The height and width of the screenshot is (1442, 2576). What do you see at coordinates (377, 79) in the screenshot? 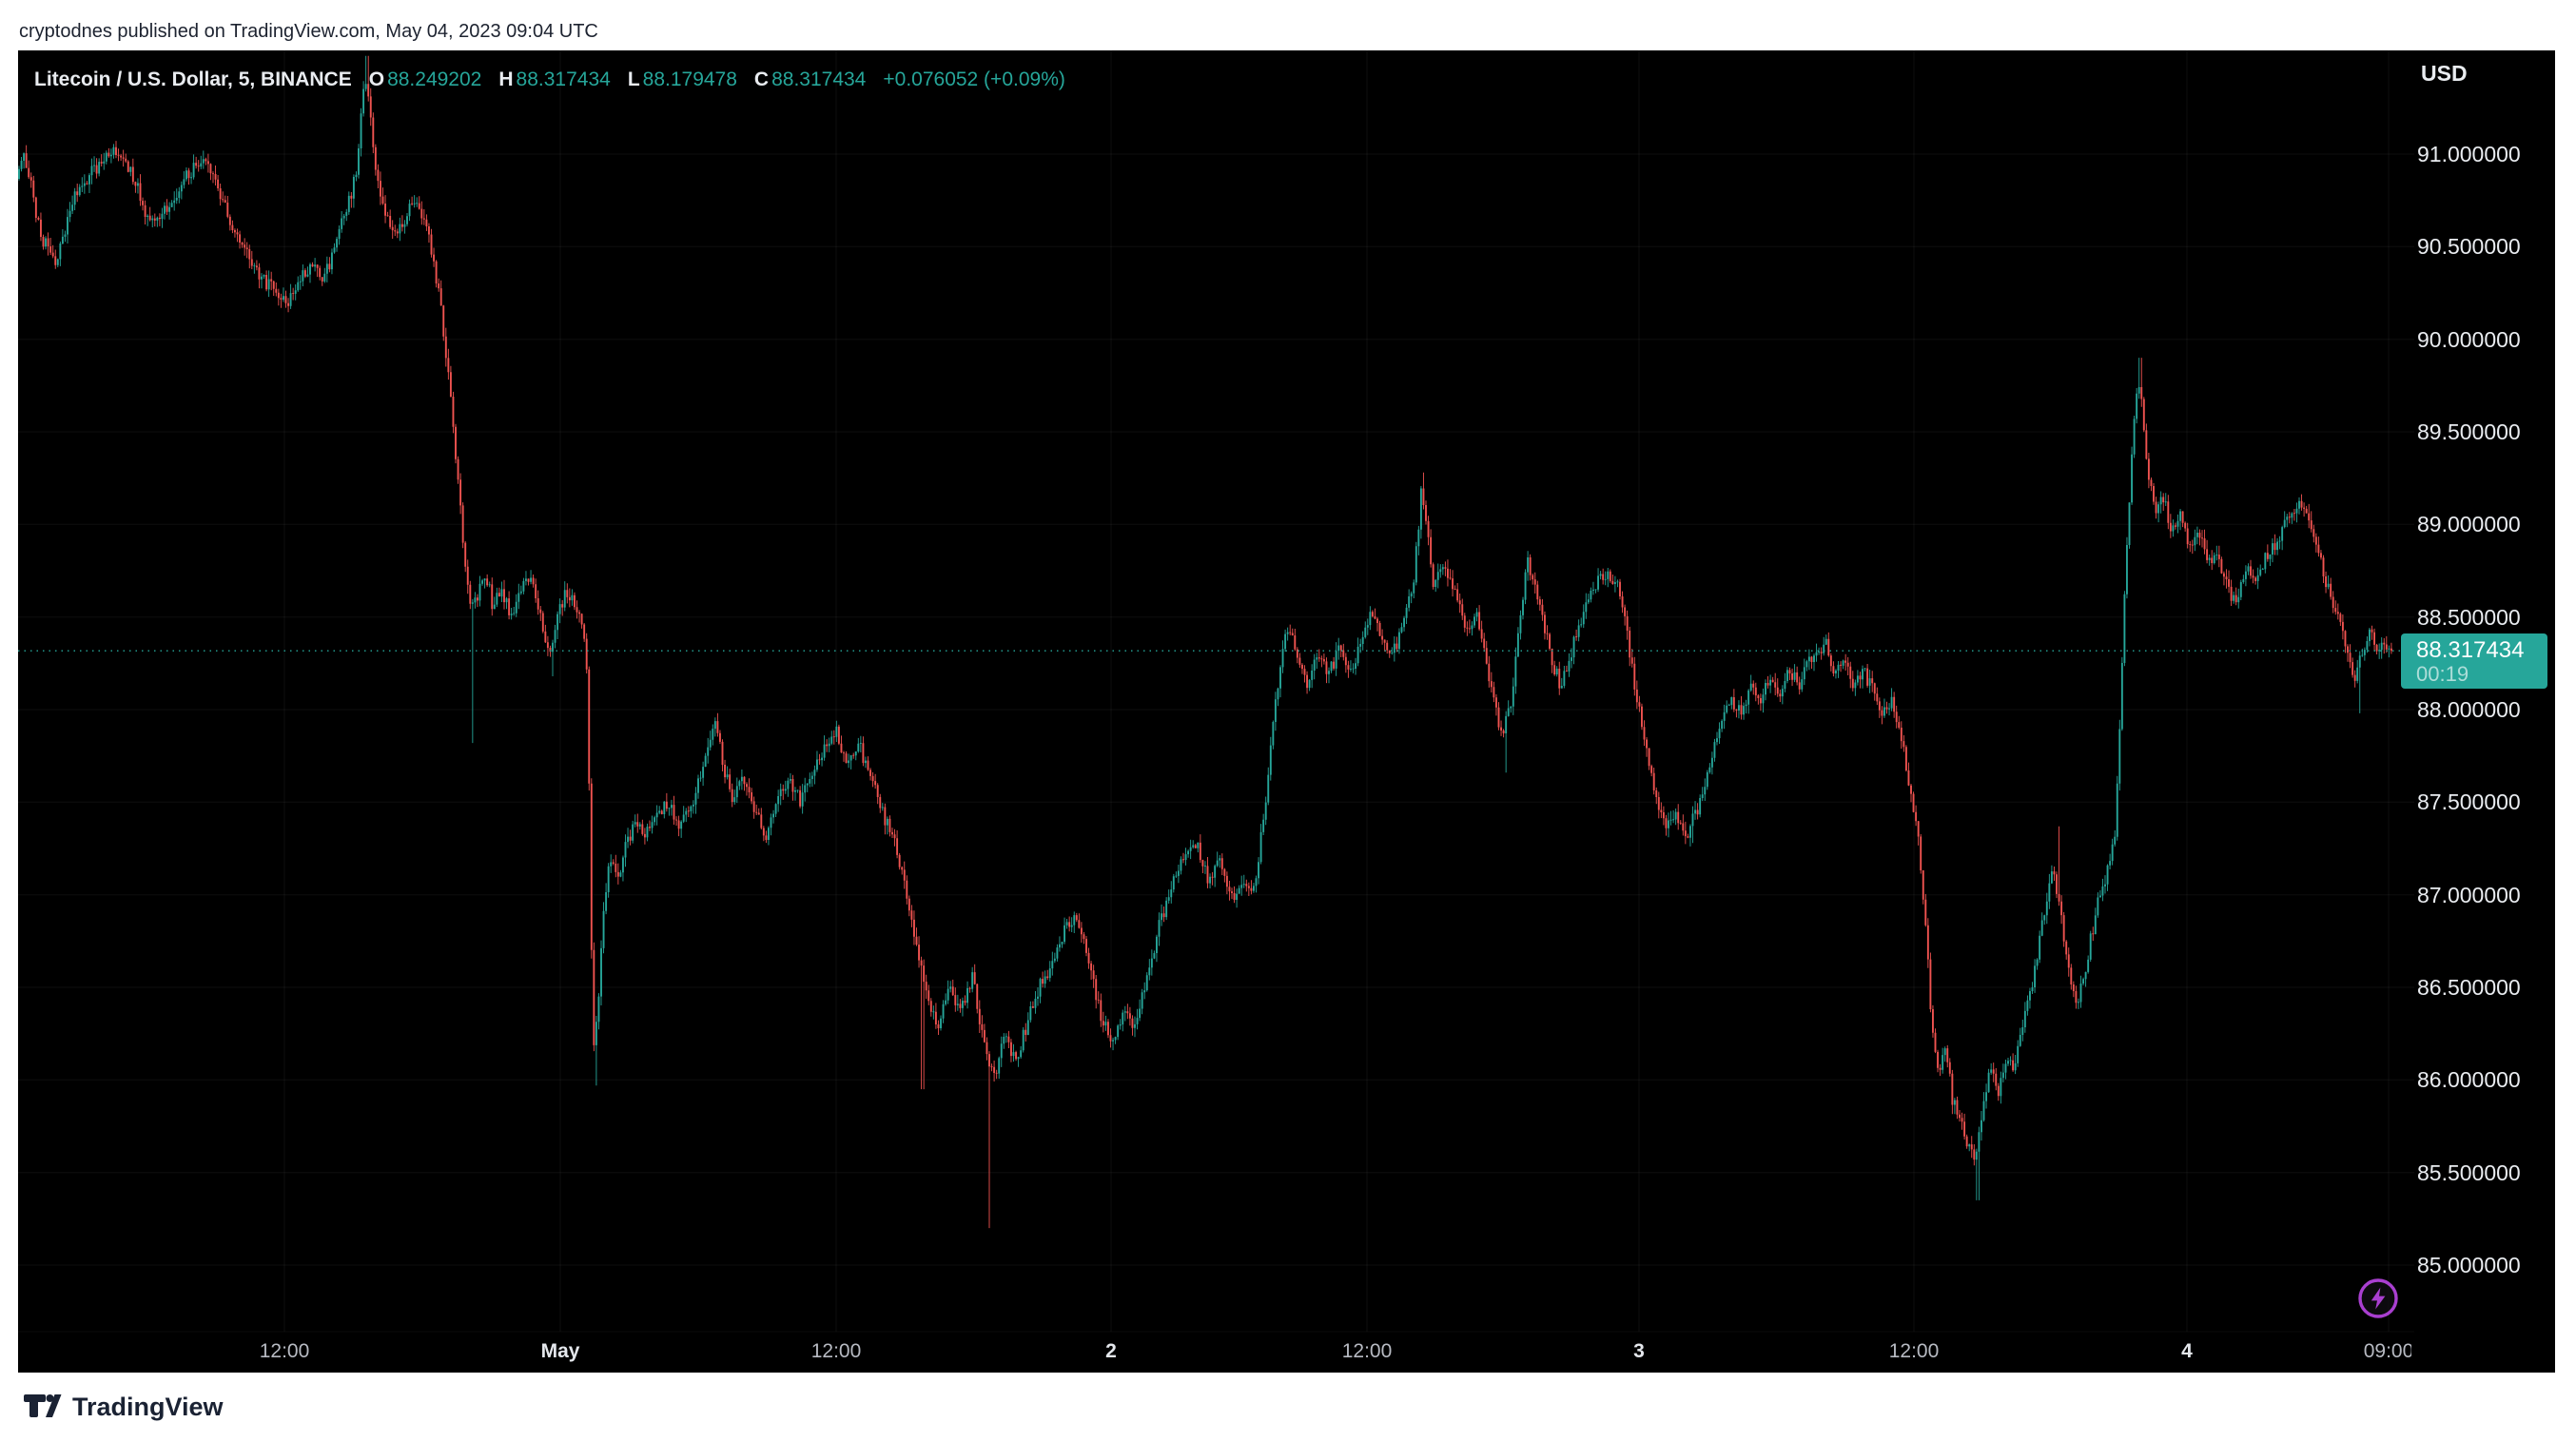
I see `open-label: O` at bounding box center [377, 79].